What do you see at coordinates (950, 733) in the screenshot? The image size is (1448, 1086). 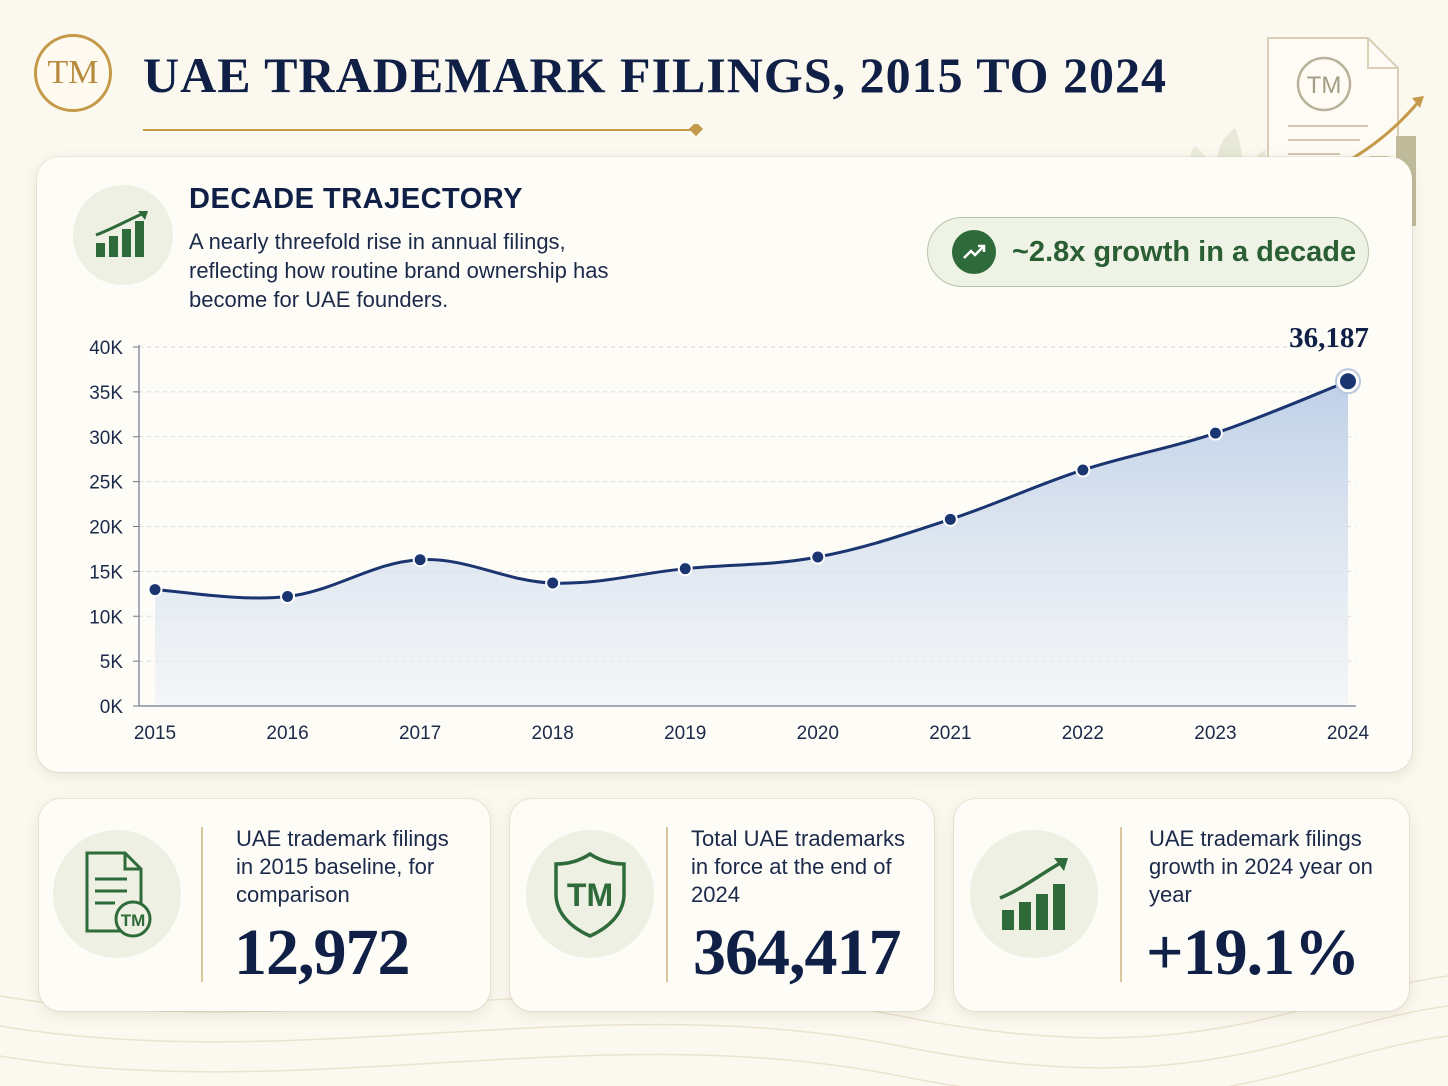 I see `x-tick-label: 2021` at bounding box center [950, 733].